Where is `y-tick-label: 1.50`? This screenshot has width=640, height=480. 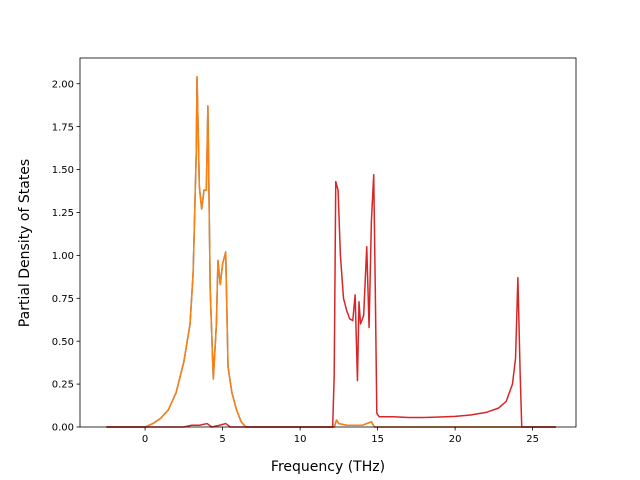
y-tick-label: 1.50 is located at coordinates (63, 170).